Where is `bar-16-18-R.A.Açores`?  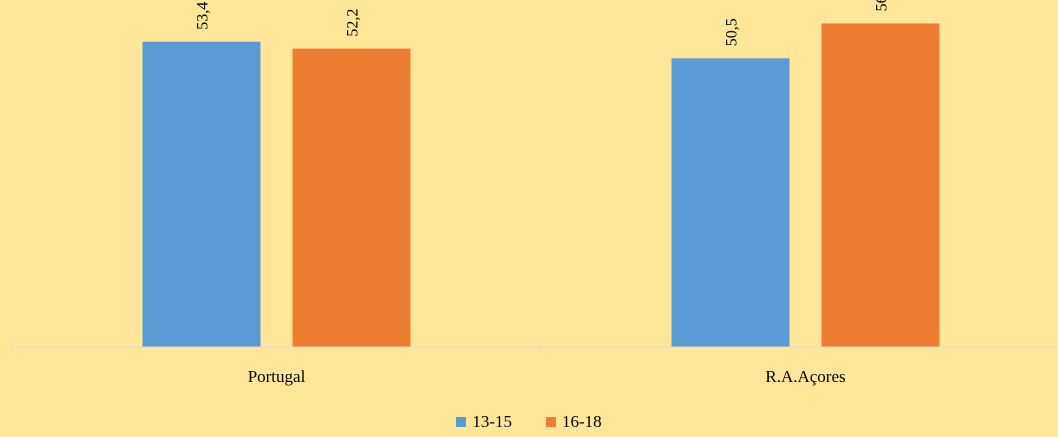
bar-16-18-R.A.Açores is located at coordinates (880, 185).